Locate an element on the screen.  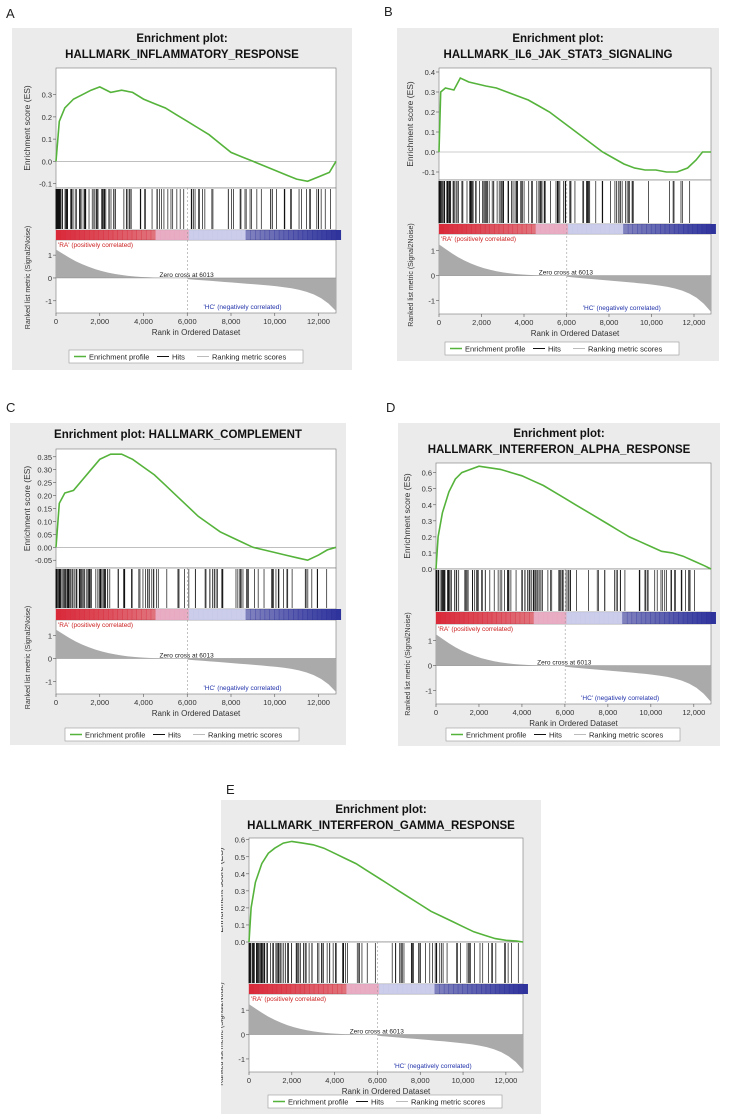
legend-enrichment-label: Enrichment profile is located at coordinates (495, 349).